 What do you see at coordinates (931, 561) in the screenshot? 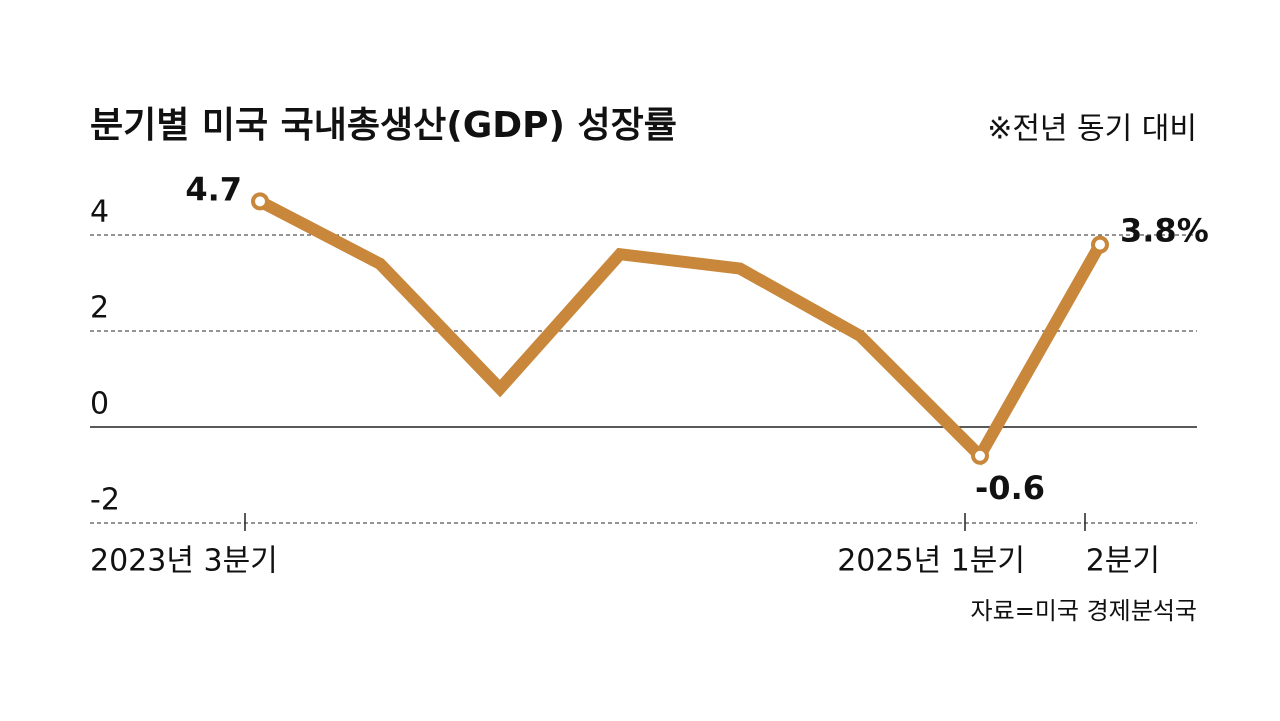
I see `x-tick-label: 2025년 1분기` at bounding box center [931, 561].